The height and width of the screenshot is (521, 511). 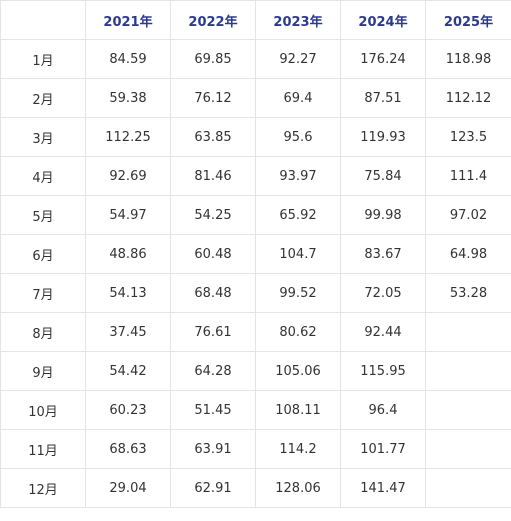 I want to click on value-cell: 80.62, so click(x=298, y=332).